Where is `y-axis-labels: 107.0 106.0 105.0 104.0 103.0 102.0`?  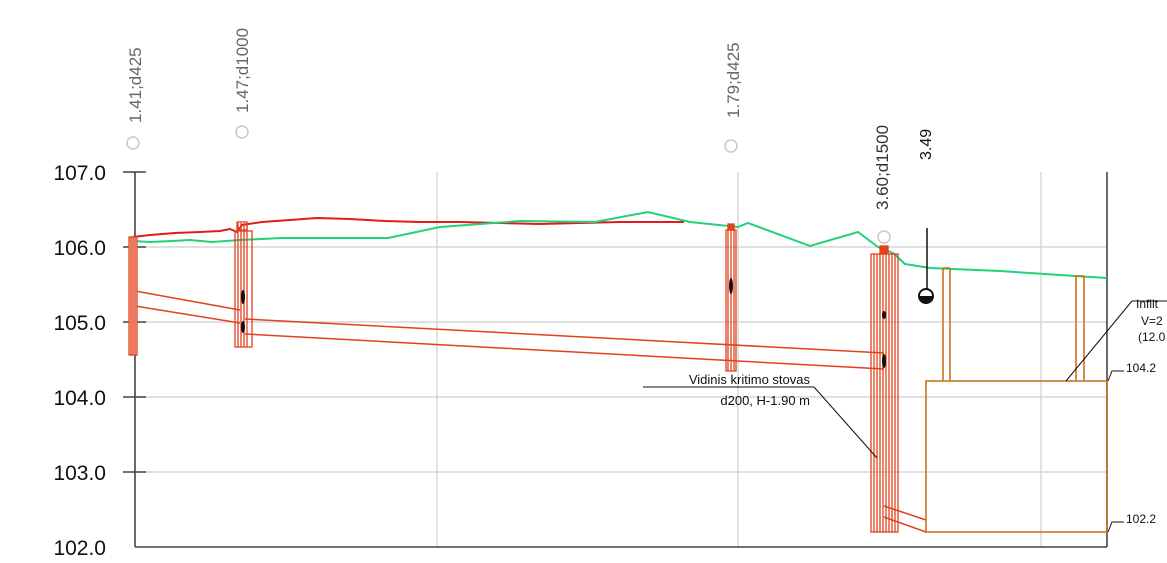 y-axis-labels: 107.0 106.0 105.0 104.0 103.0 102.0 is located at coordinates (79, 361).